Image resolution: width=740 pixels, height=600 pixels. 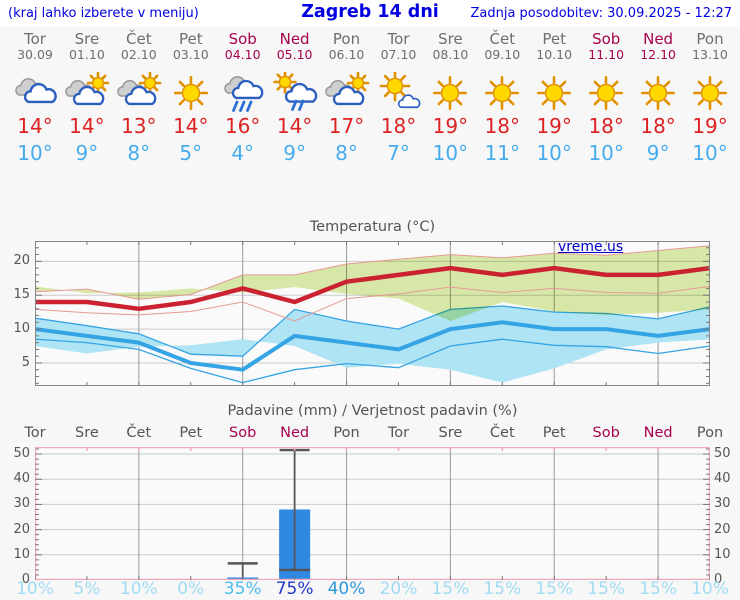 I want to click on y-axis-tick-label: 5, so click(x=25, y=362).